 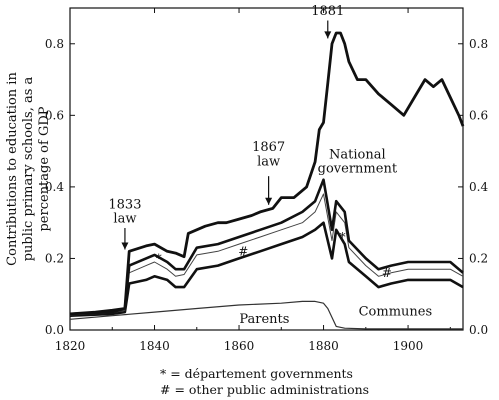 I want to click on y-tick-label-right: 0.6, so click(x=478, y=115).